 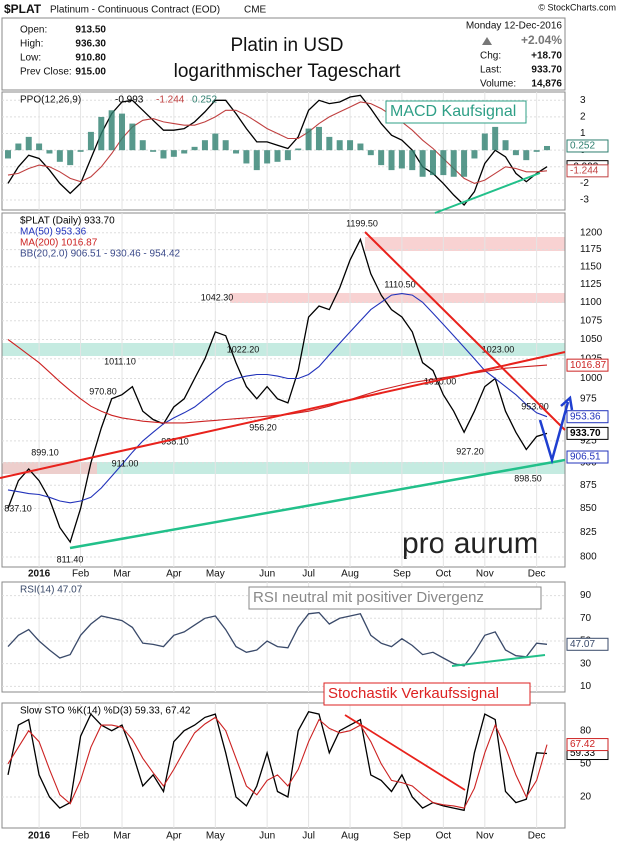 What do you see at coordinates (90, 58) in the screenshot?
I see `stat-value: 910.80` at bounding box center [90, 58].